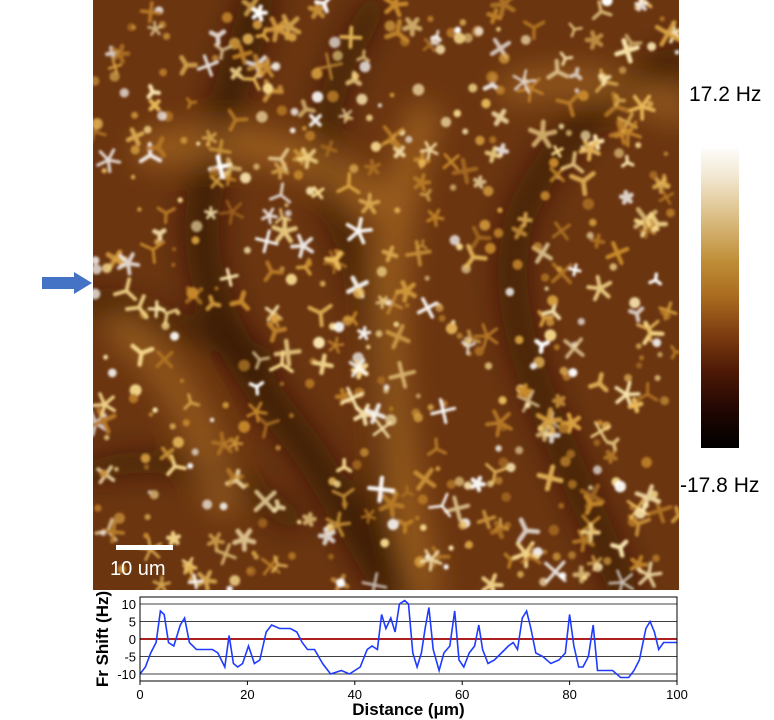 The width and height of the screenshot is (774, 720). Describe the element at coordinates (130, 657) in the screenshot. I see `y-tick-label: -5` at that location.